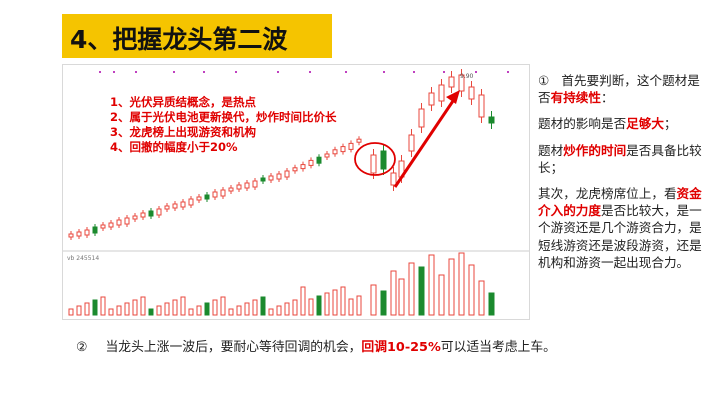  I want to click on highlight-text: 有持续性, so click(575, 98).